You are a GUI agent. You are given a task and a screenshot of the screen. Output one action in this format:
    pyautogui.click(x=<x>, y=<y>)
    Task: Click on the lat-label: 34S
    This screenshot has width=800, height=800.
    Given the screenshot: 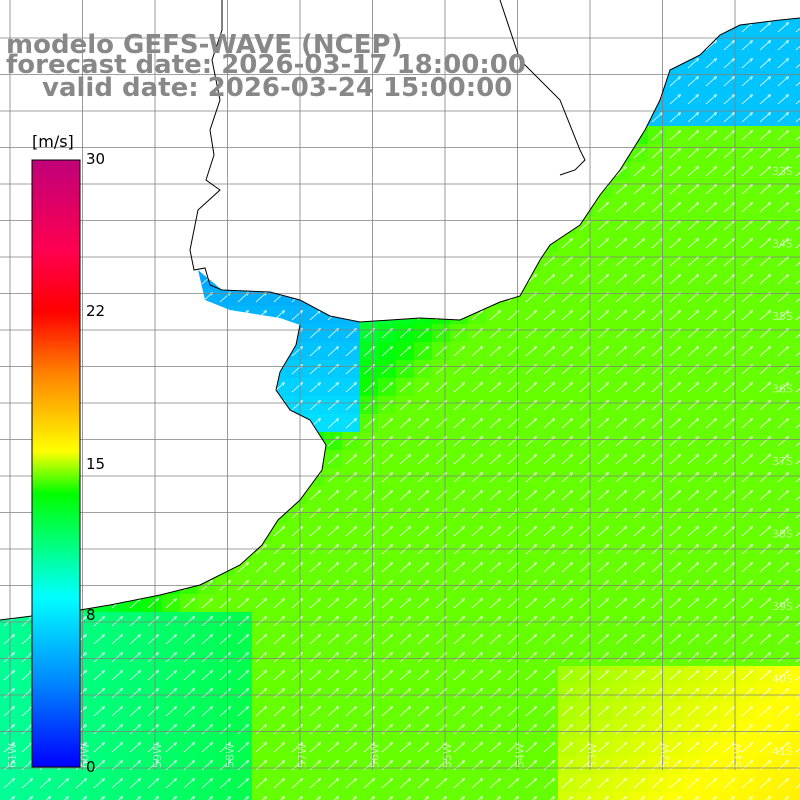 What is the action you would take?
    pyautogui.click(x=782, y=244)
    